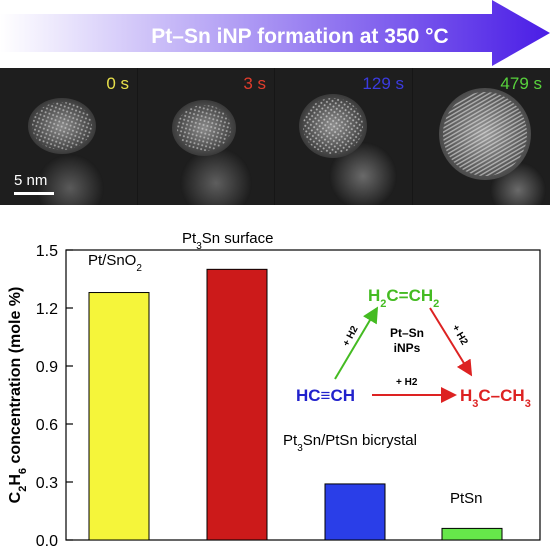  What do you see at coordinates (34, 193) in the screenshot?
I see `scale-bar` at bounding box center [34, 193].